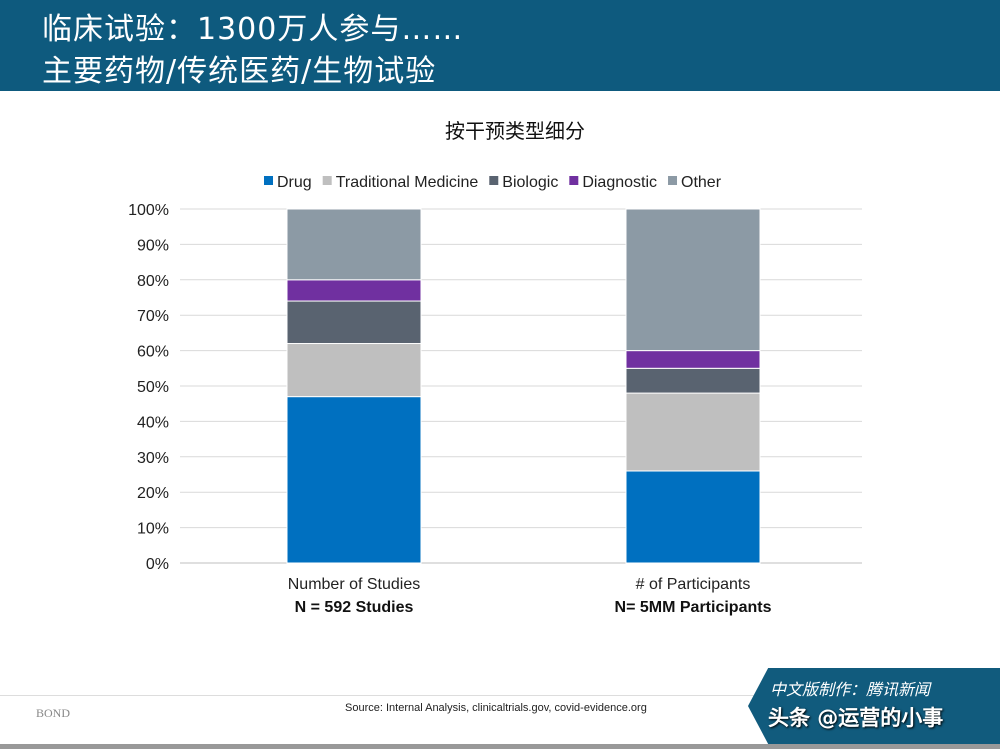 Image resolution: width=1000 pixels, height=749 pixels. I want to click on y-tick-label: 30%, so click(153, 458).